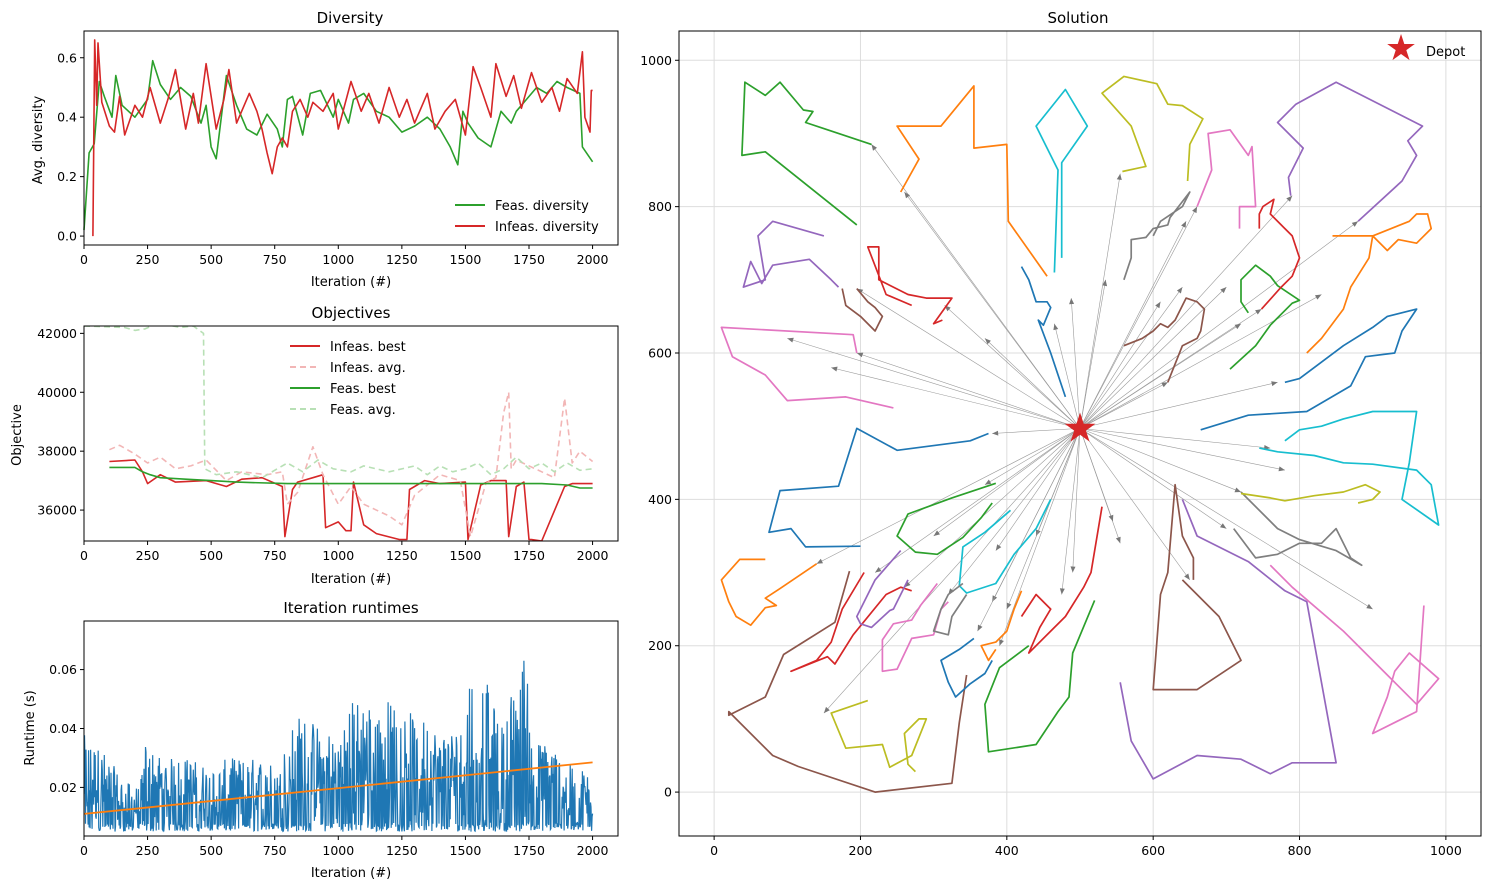 This screenshot has width=1489, height=889. What do you see at coordinates (1445, 52) in the screenshot?
I see `legend-label-depot: Depot` at bounding box center [1445, 52].